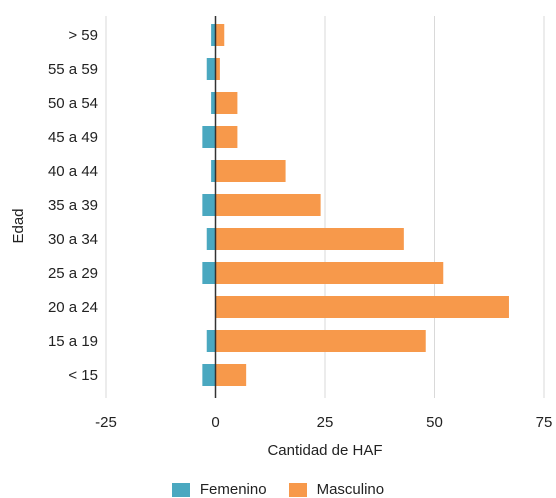 The height and width of the screenshot is (498, 556). What do you see at coordinates (83, 375) in the screenshot?
I see `y-tick-label: < 15` at bounding box center [83, 375].